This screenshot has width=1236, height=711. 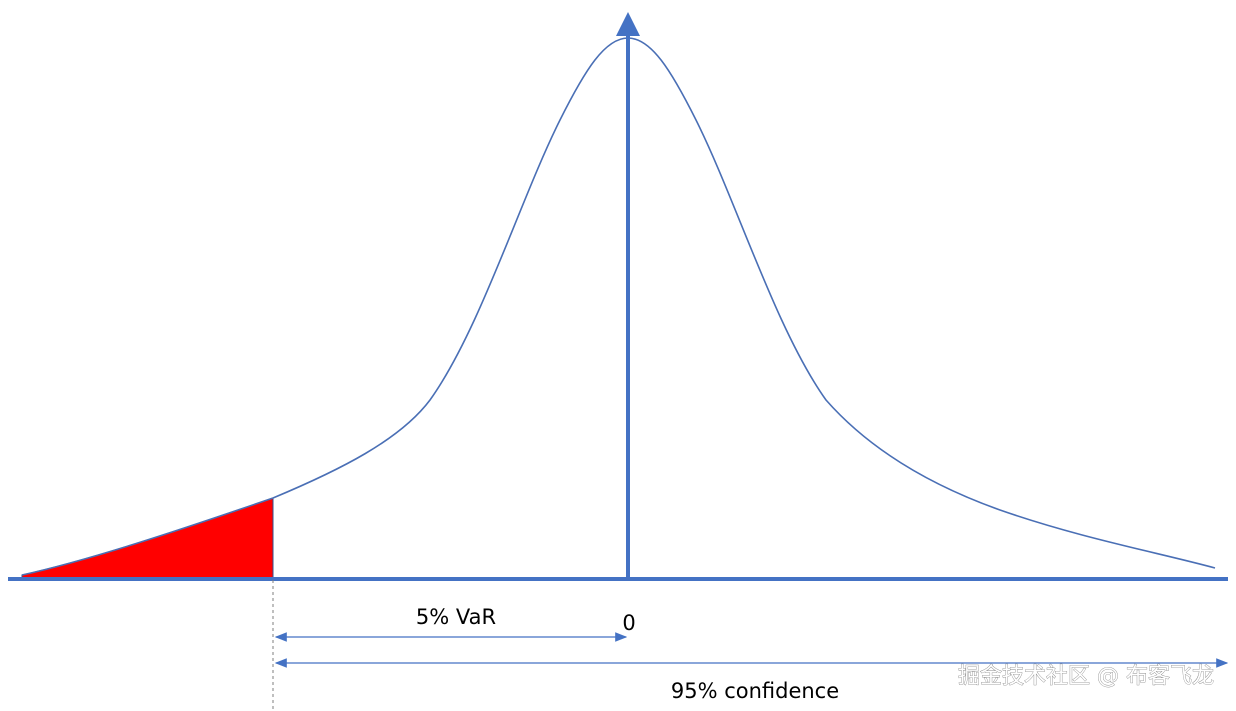 I want to click on watermark: 掘金技术社区 @ 布客飞龙, so click(x=1086, y=676).